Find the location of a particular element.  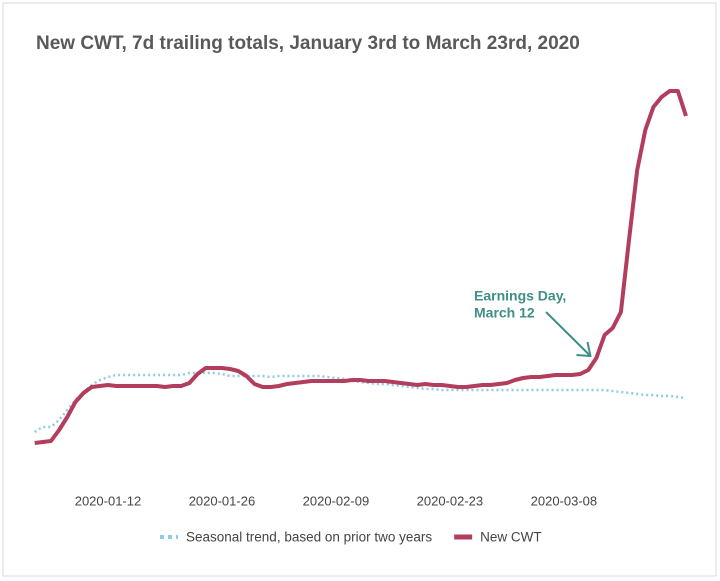

x-tick-label: 2020-02-09 is located at coordinates (336, 500).